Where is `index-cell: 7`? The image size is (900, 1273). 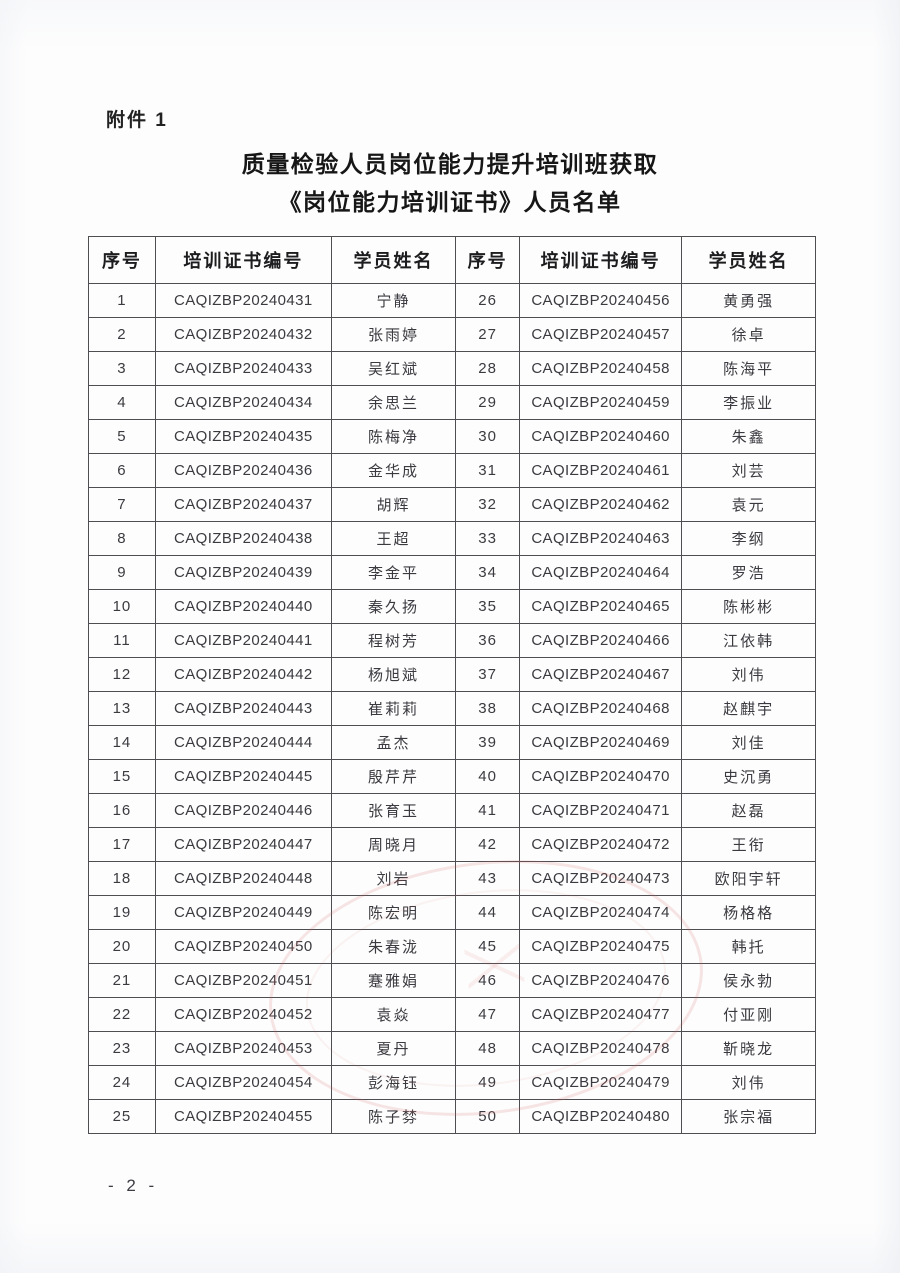
index-cell: 7 is located at coordinates (122, 504).